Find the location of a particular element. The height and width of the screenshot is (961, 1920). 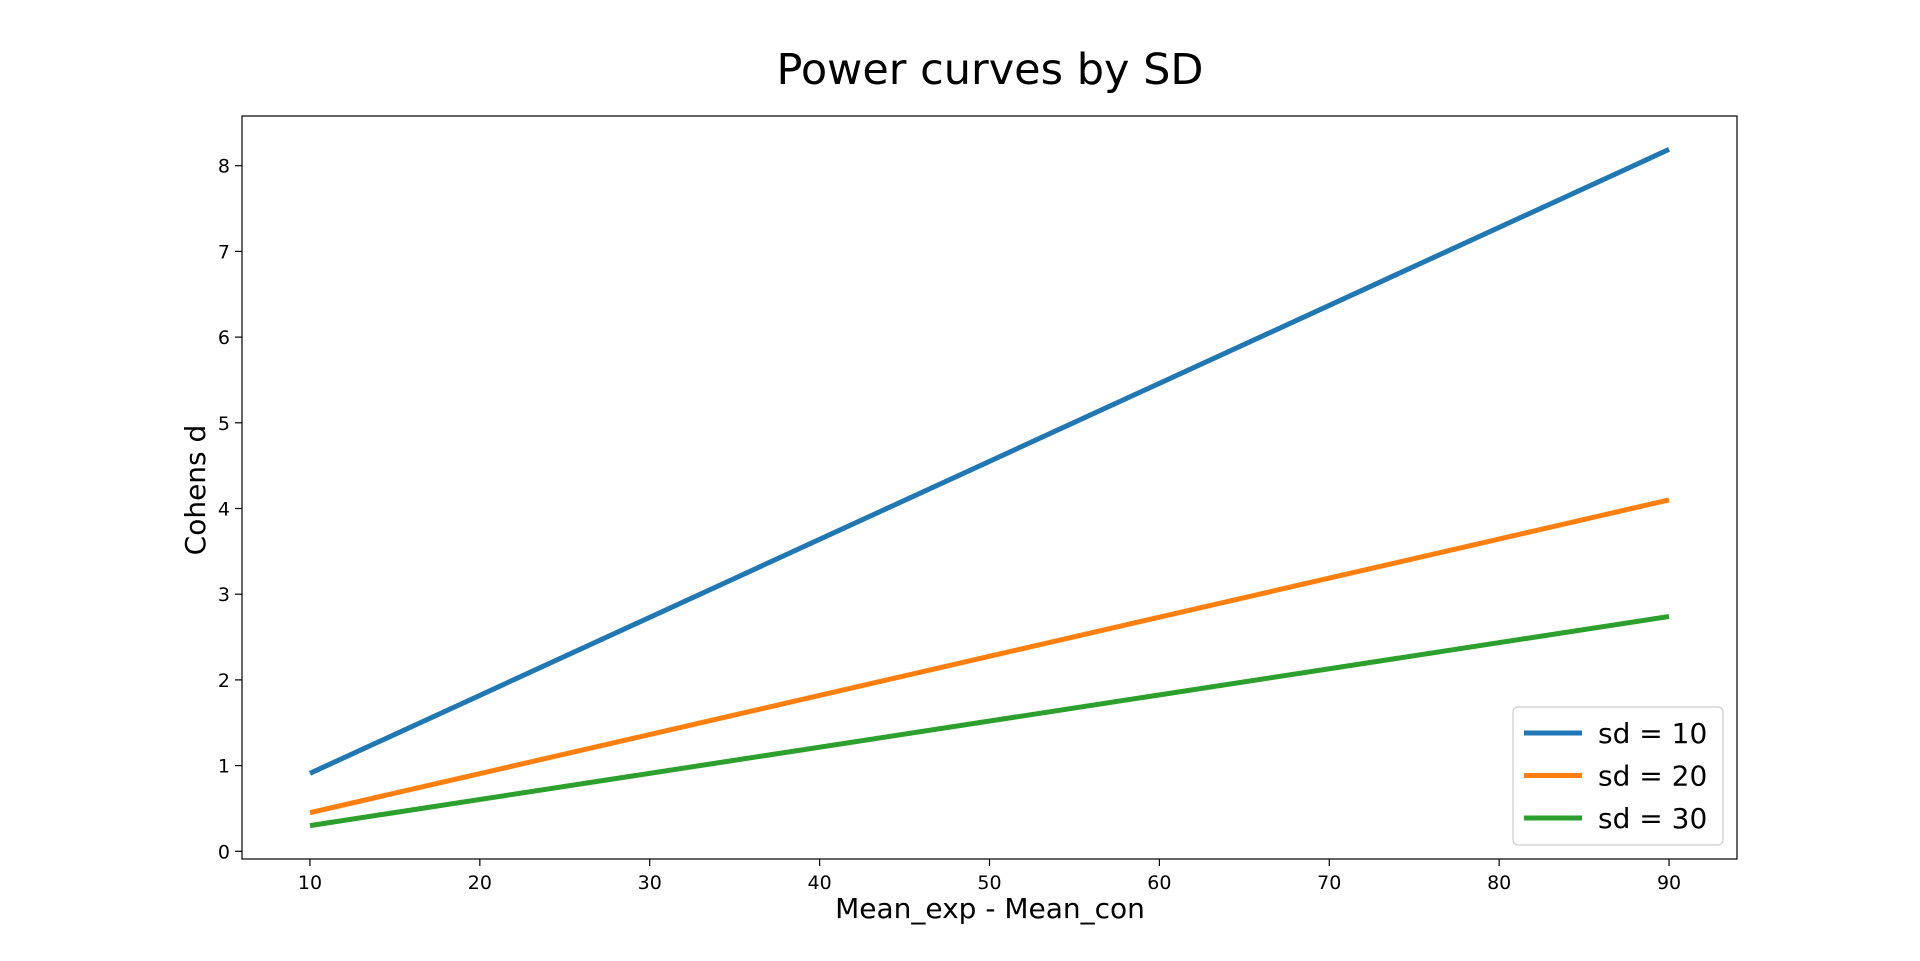

x-tick-label: 80 is located at coordinates (1499, 883).